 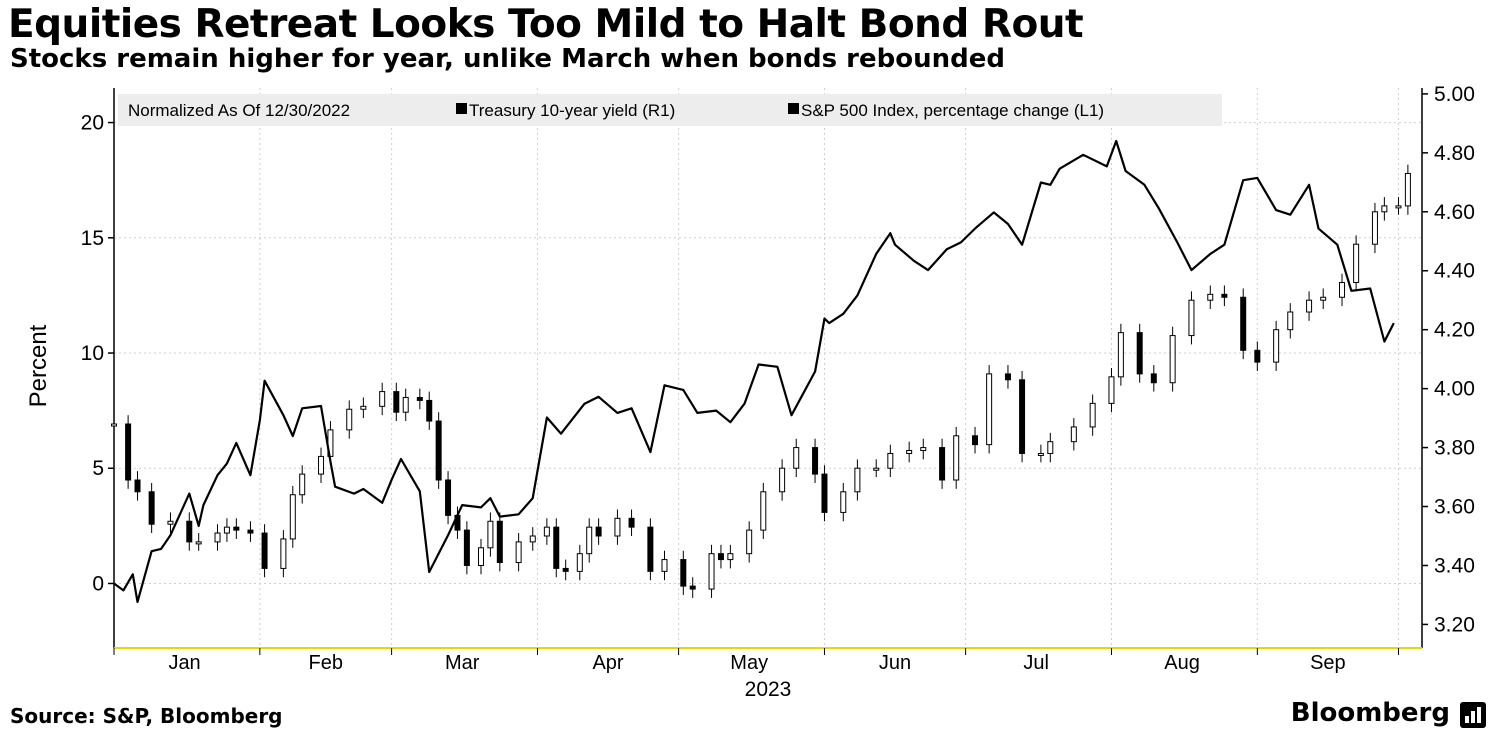 What do you see at coordinates (1454, 624) in the screenshot?
I see `y-right-tick-label: 3.20` at bounding box center [1454, 624].